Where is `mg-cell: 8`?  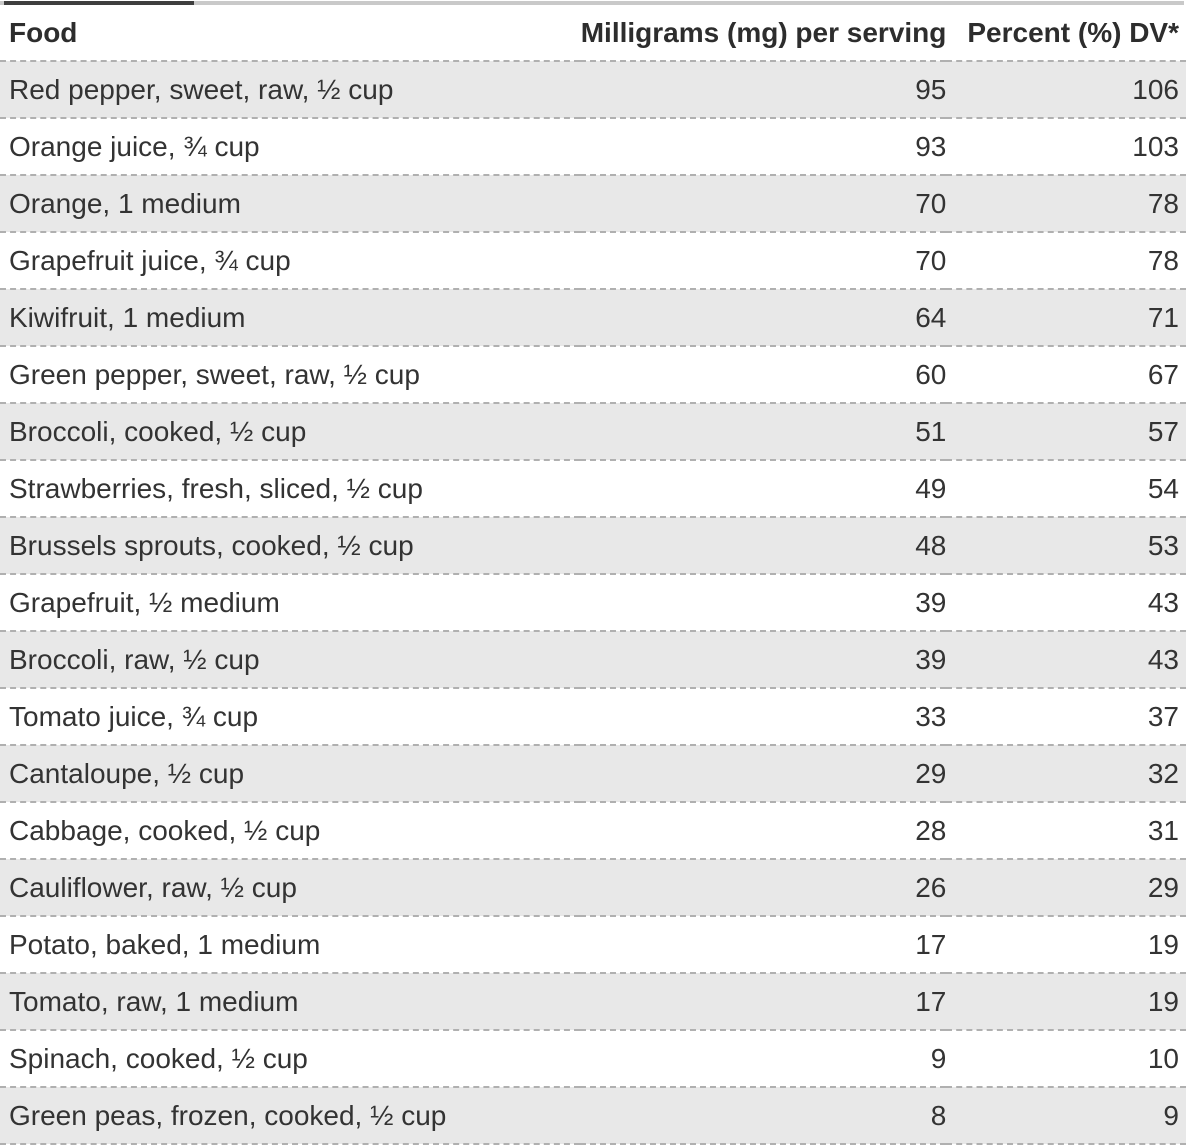 mg-cell: 8 is located at coordinates (938, 1115).